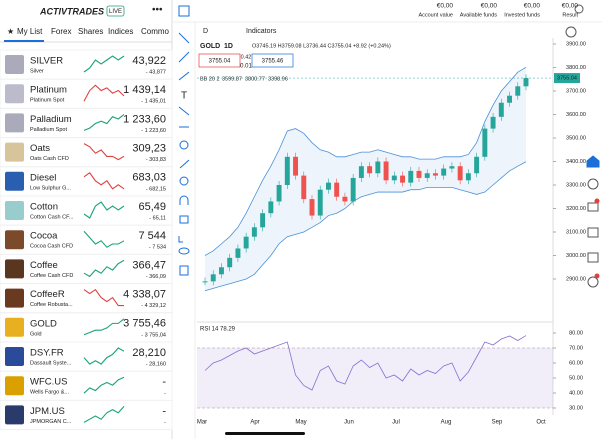 This screenshot has width=602, height=439. I want to click on symbol-timeframe: 1D, so click(228, 46).